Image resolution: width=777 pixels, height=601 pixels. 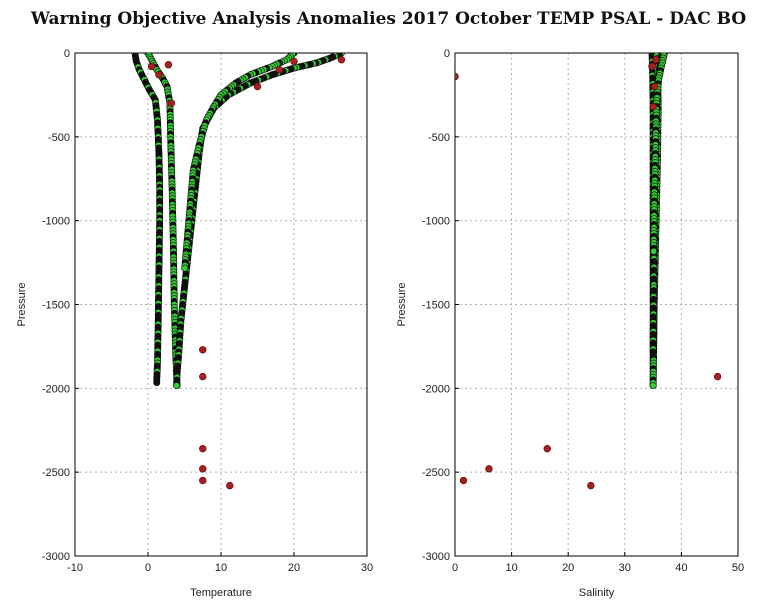 I want to click on x-tick-label: -10, so click(x=75, y=568).